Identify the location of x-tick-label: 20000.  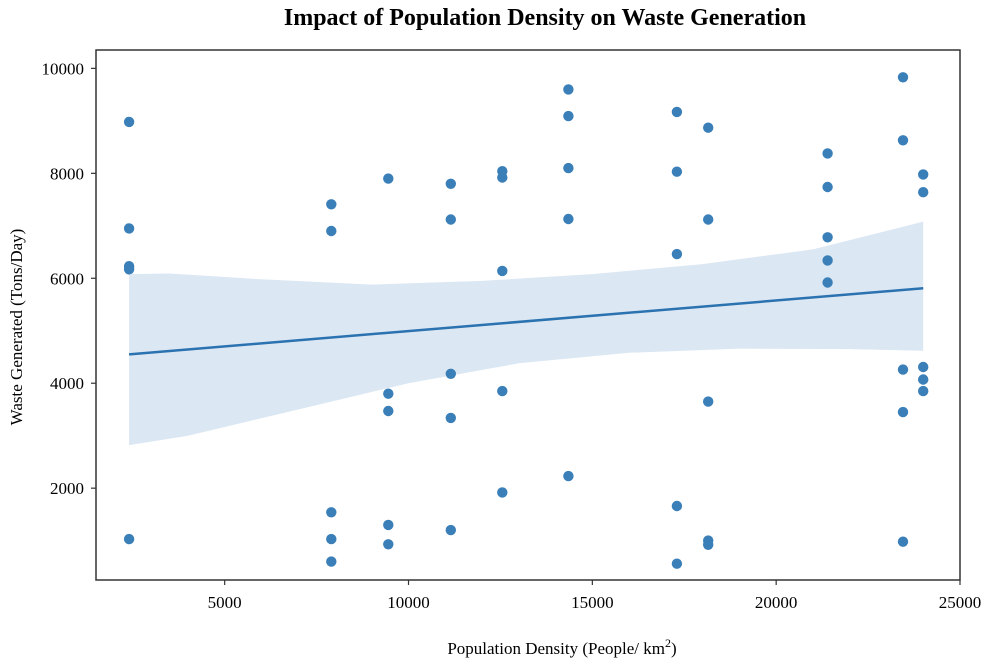
(776, 602).